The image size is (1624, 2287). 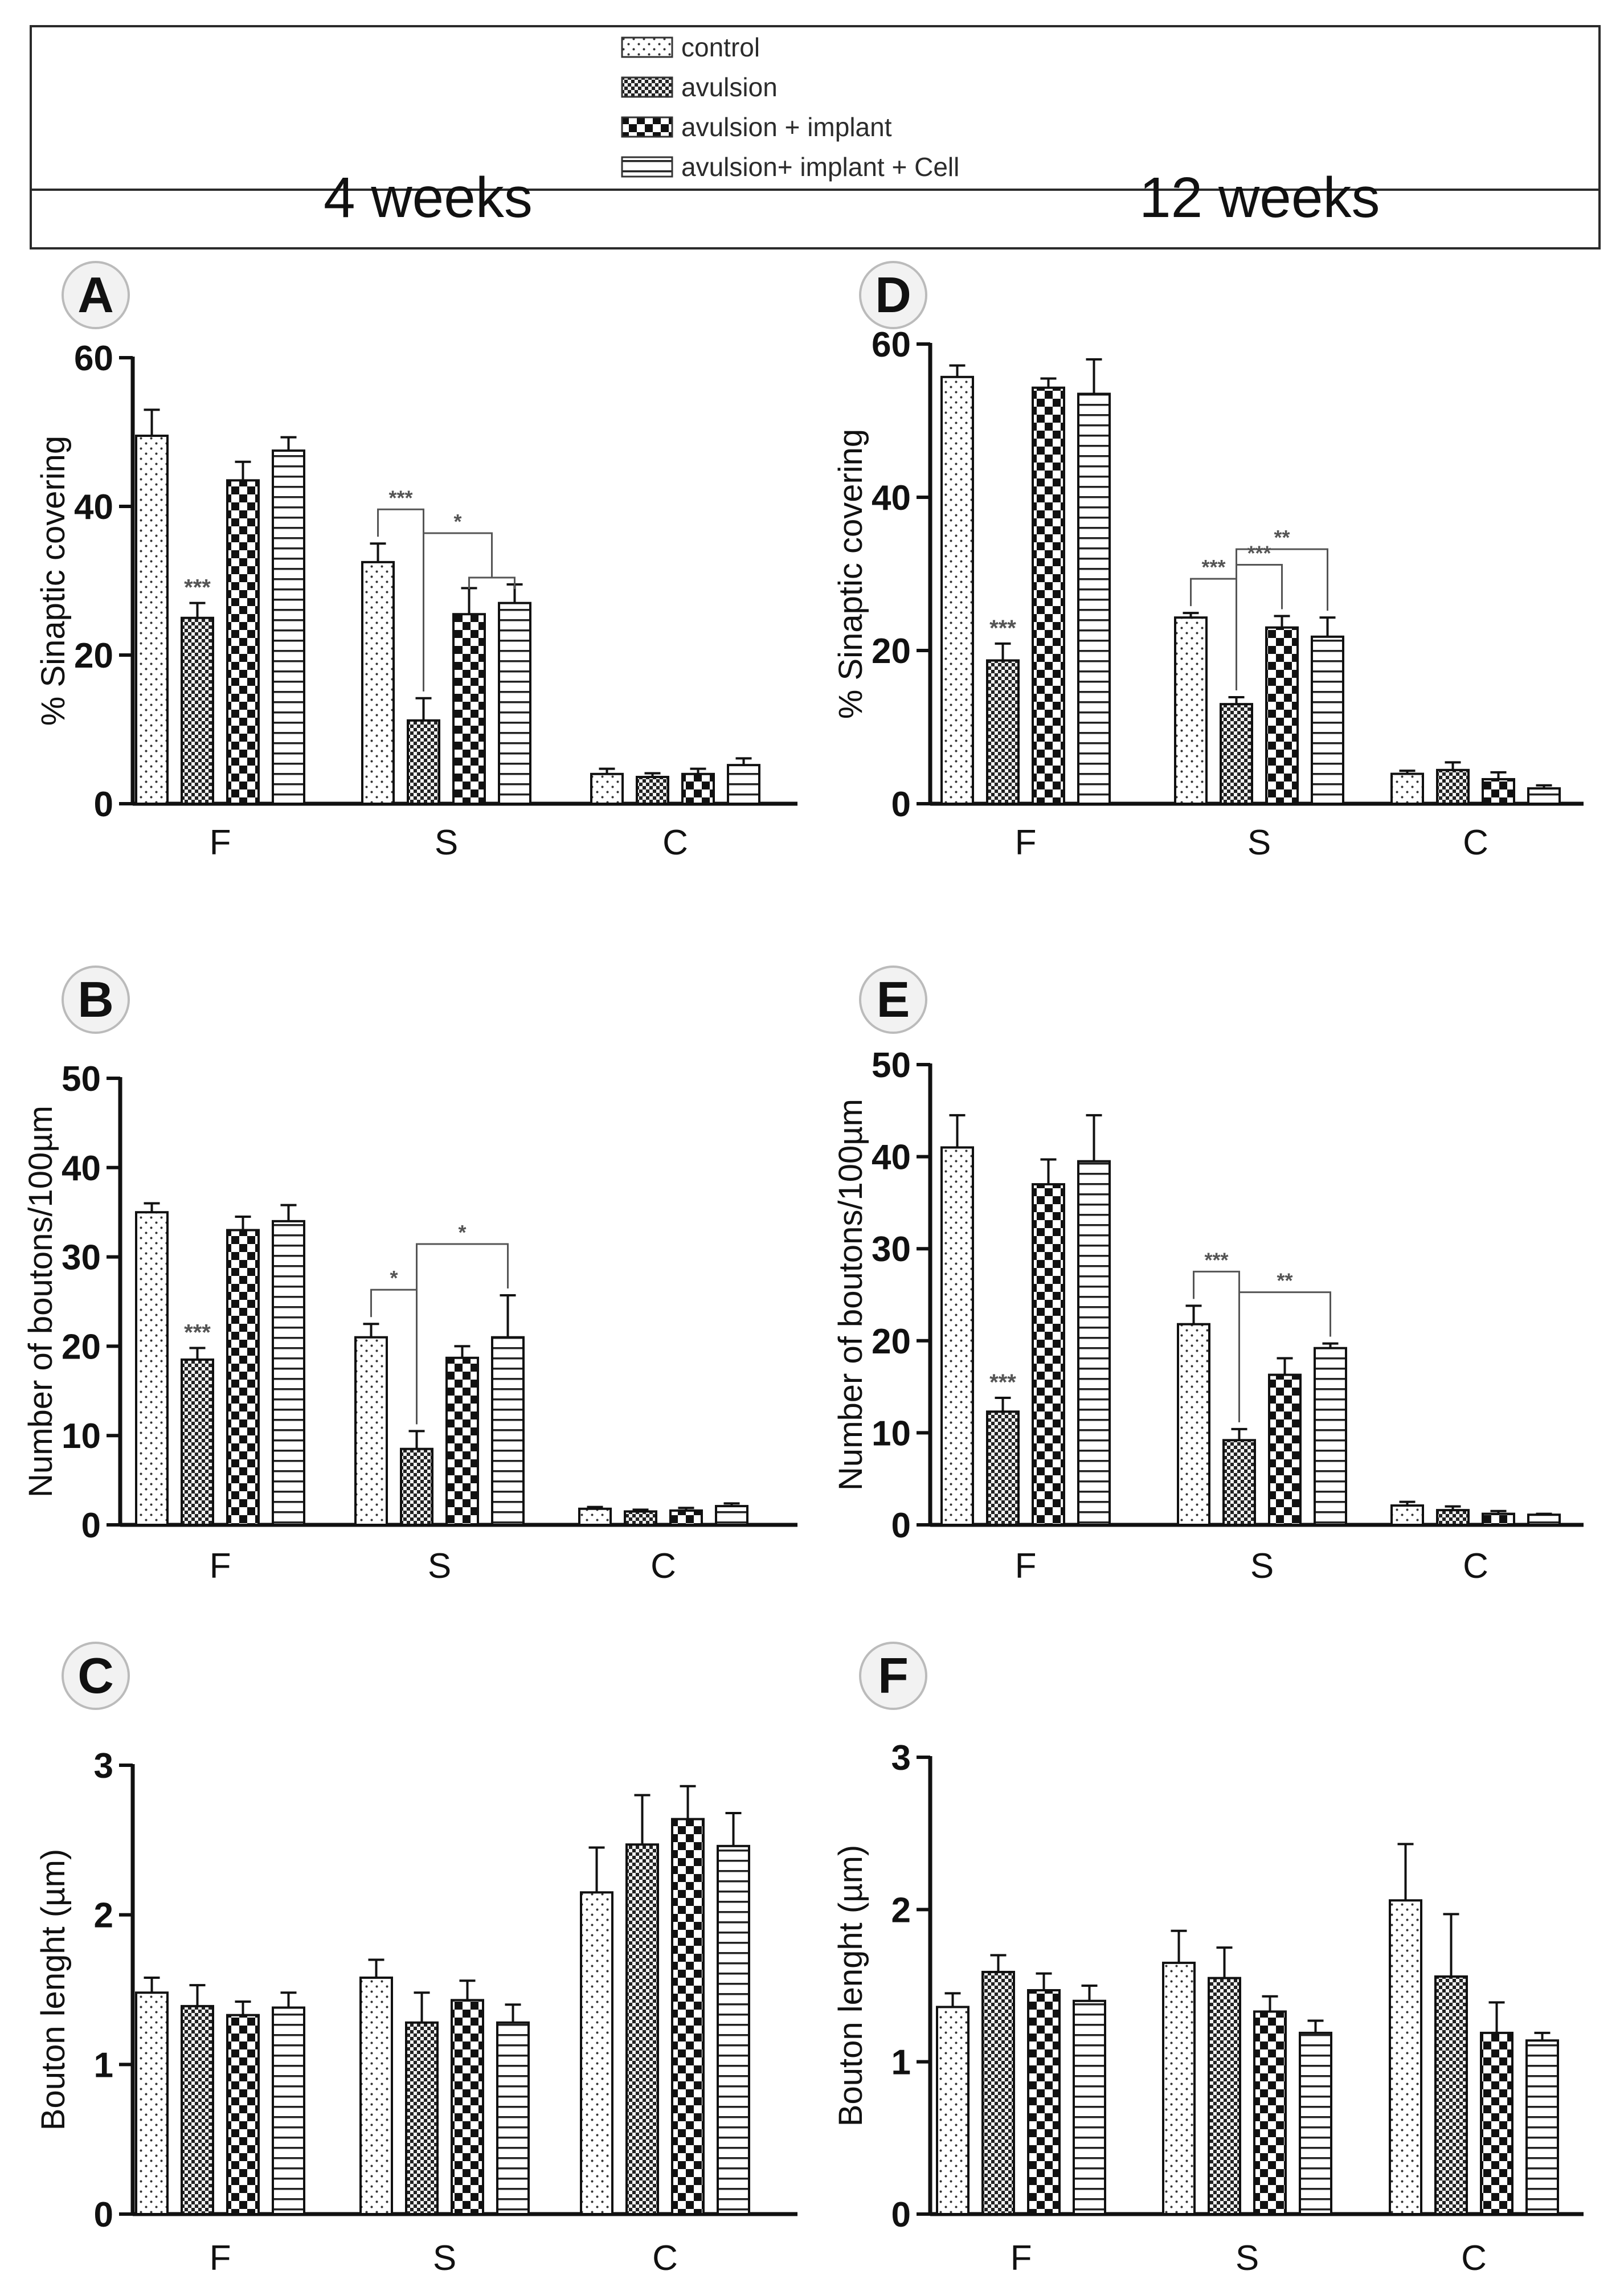 What do you see at coordinates (901, 1758) in the screenshot?
I see `y-tick-label: 3` at bounding box center [901, 1758].